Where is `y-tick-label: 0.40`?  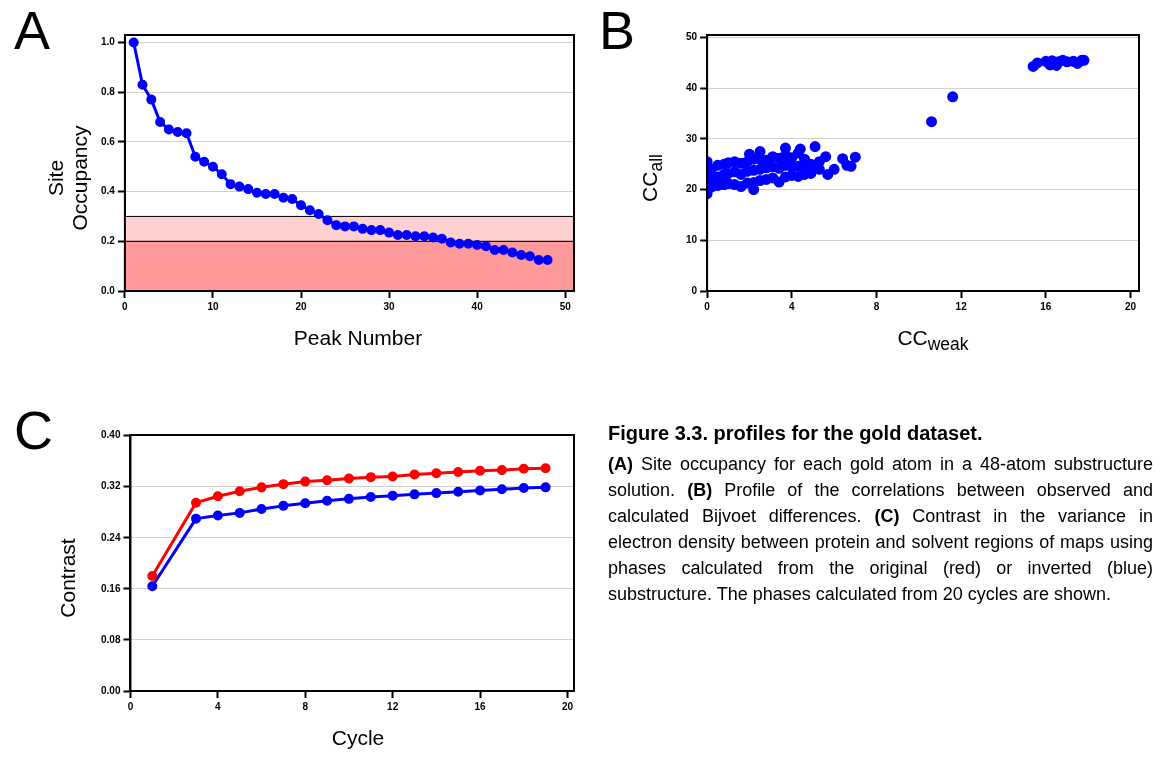 y-tick-label: 0.40 is located at coordinates (110, 435).